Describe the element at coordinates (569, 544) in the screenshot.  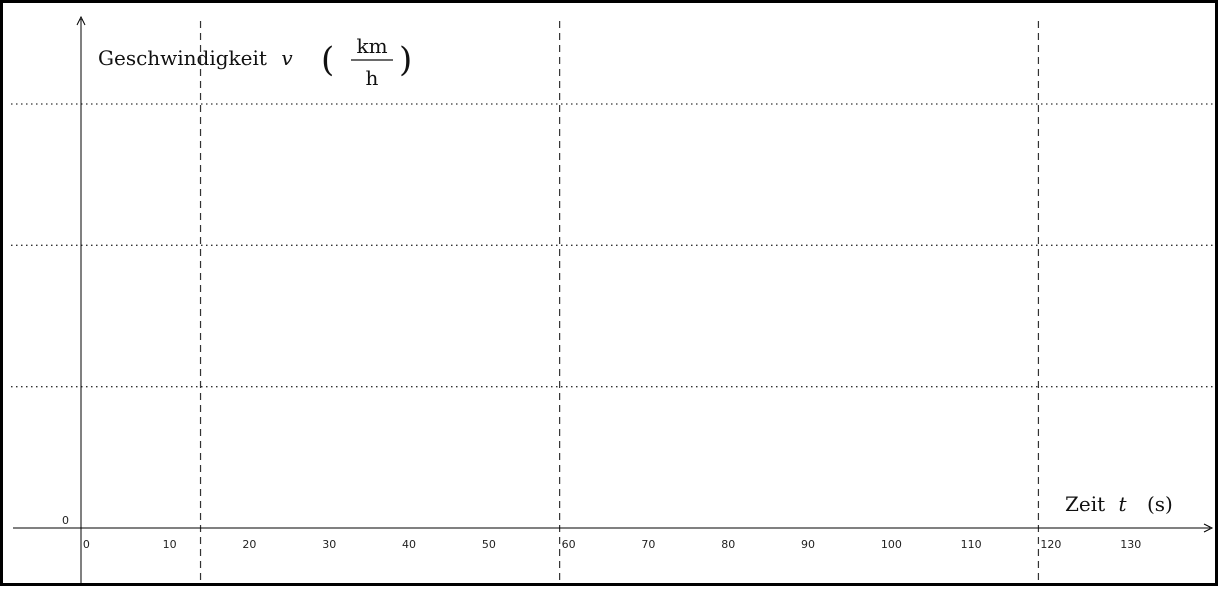
I see `x-tick-label: 60` at that location.